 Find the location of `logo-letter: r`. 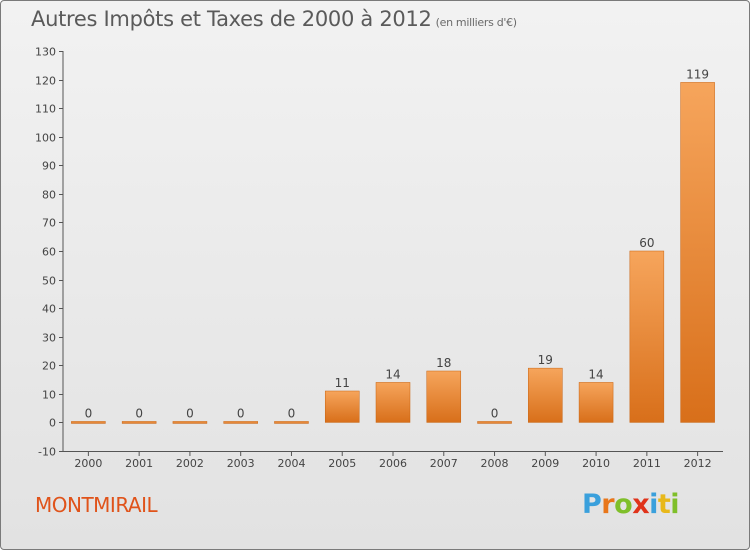

logo-letter: r is located at coordinates (608, 504).